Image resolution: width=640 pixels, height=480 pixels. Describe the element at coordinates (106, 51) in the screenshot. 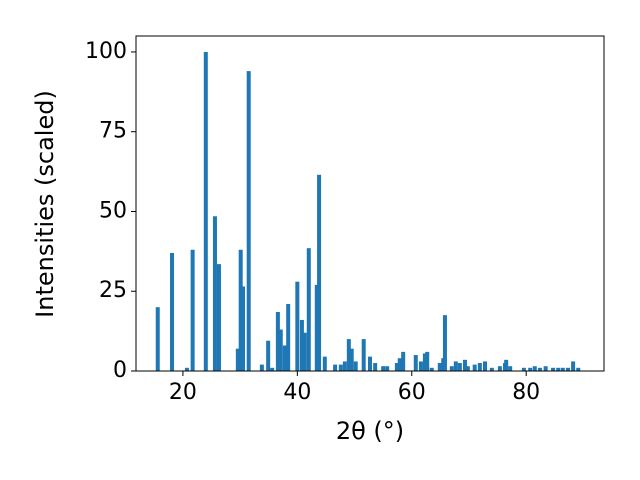

I see `y-tick-label: 100` at that location.